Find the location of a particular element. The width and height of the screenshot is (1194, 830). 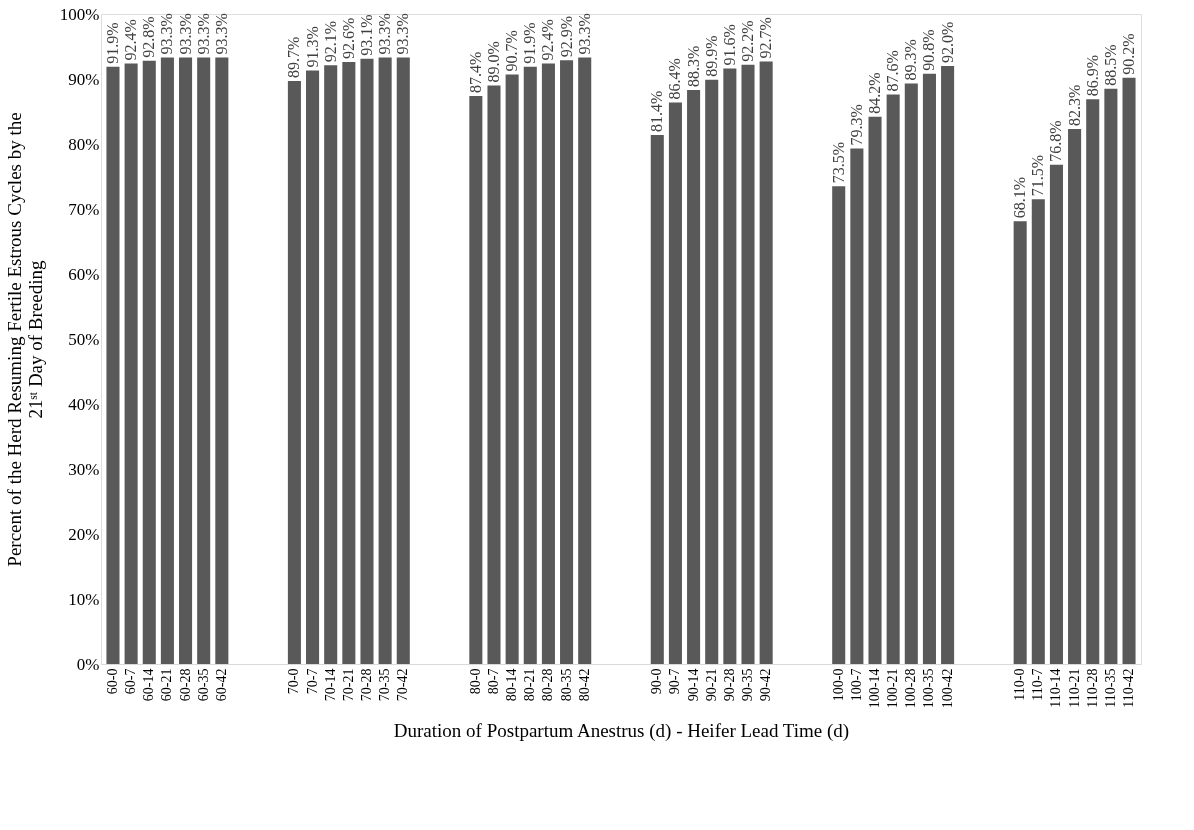

data-label: 87.4% is located at coordinates (475, 72).